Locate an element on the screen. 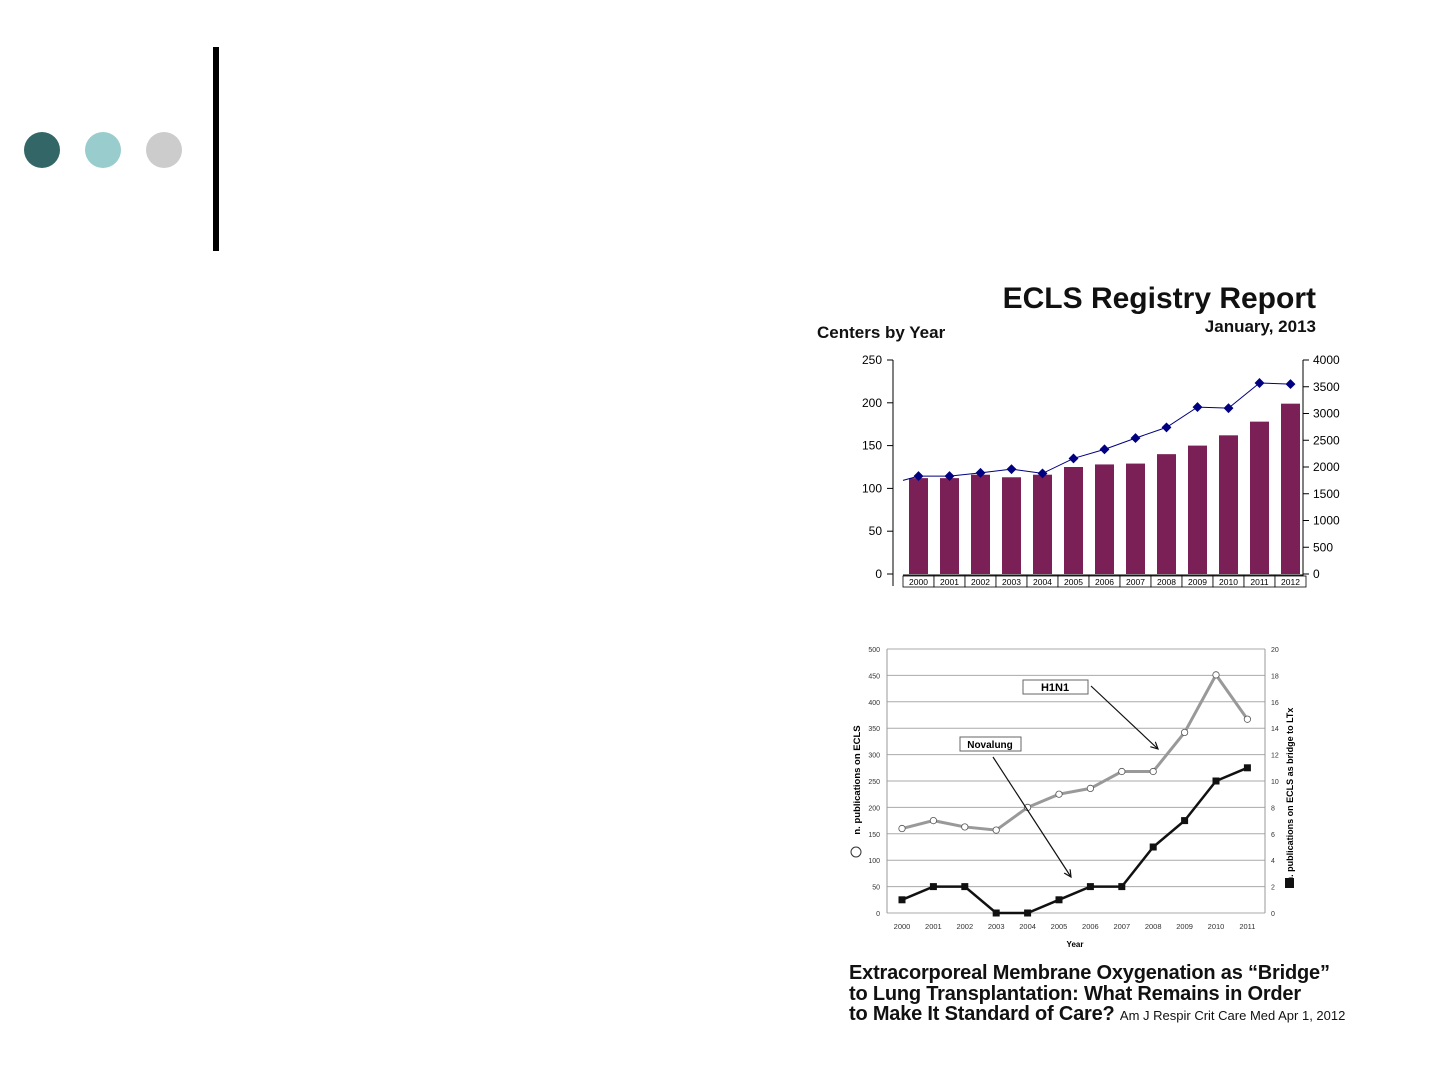  x-tick-label: 2001 is located at coordinates (949, 582).